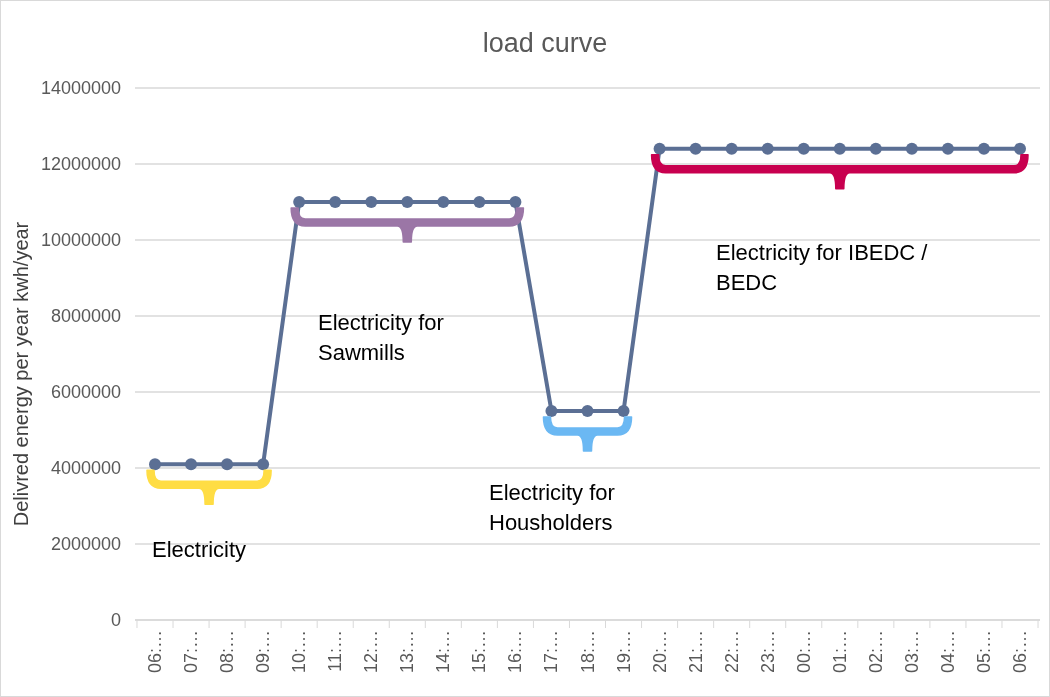 This screenshot has width=1050, height=697. I want to click on annotation: Electricity for IBEDC / BEDC, so click(822, 267).